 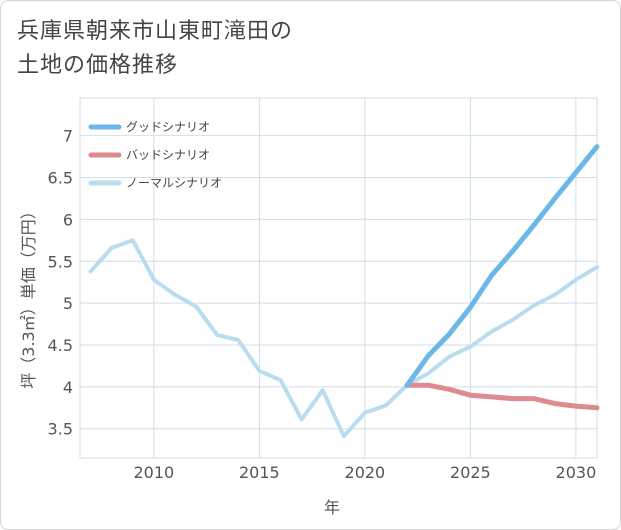 What do you see at coordinates (60, 261) in the screenshot?
I see `y-tick-label: 5.5` at bounding box center [60, 261].